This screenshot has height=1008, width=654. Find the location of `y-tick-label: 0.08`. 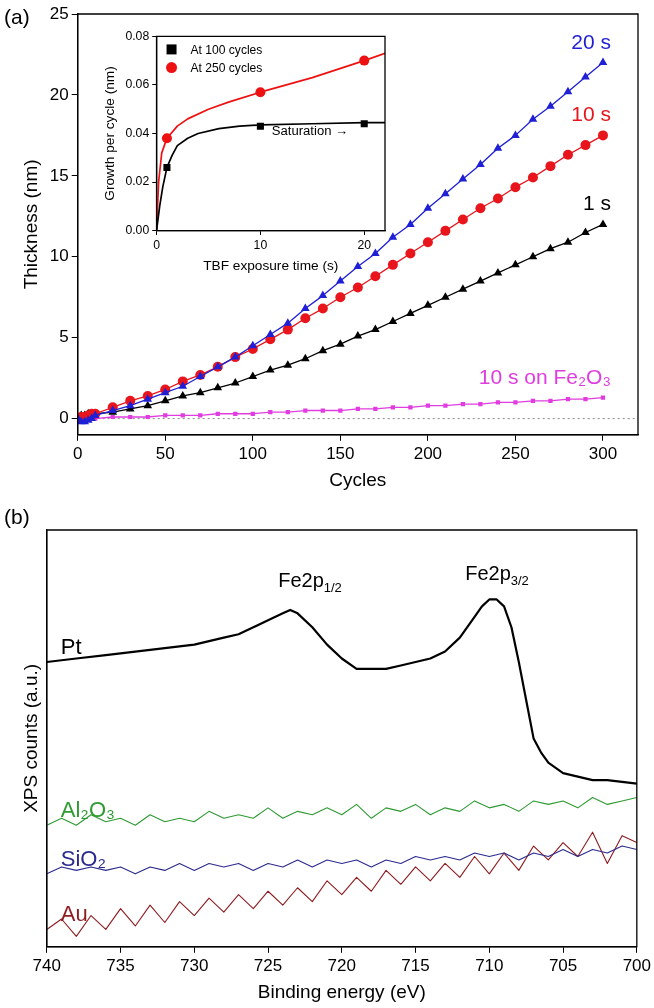

y-tick-label: 0.08 is located at coordinates (137, 35).